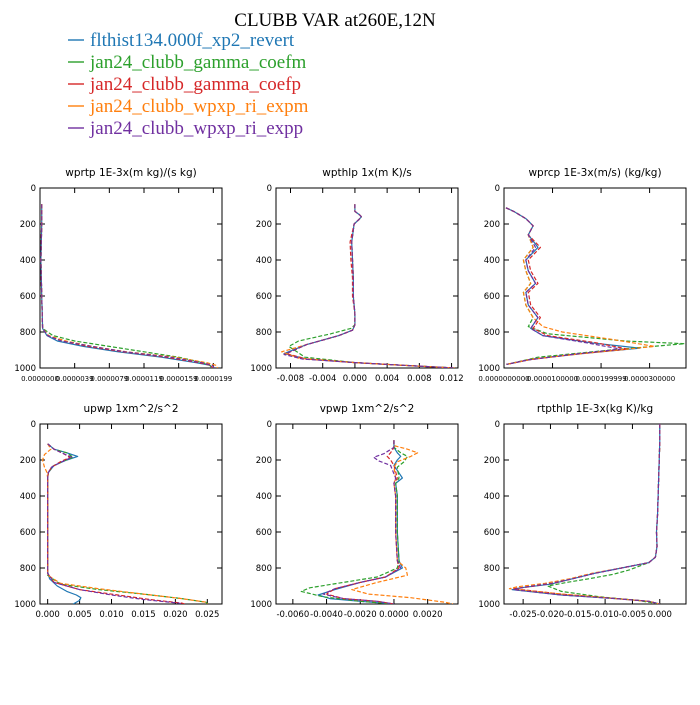 This screenshot has width=700, height=705. What do you see at coordinates (269, 189) in the screenshot?
I see `y-tick-label-1-0: 0` at bounding box center [269, 189].